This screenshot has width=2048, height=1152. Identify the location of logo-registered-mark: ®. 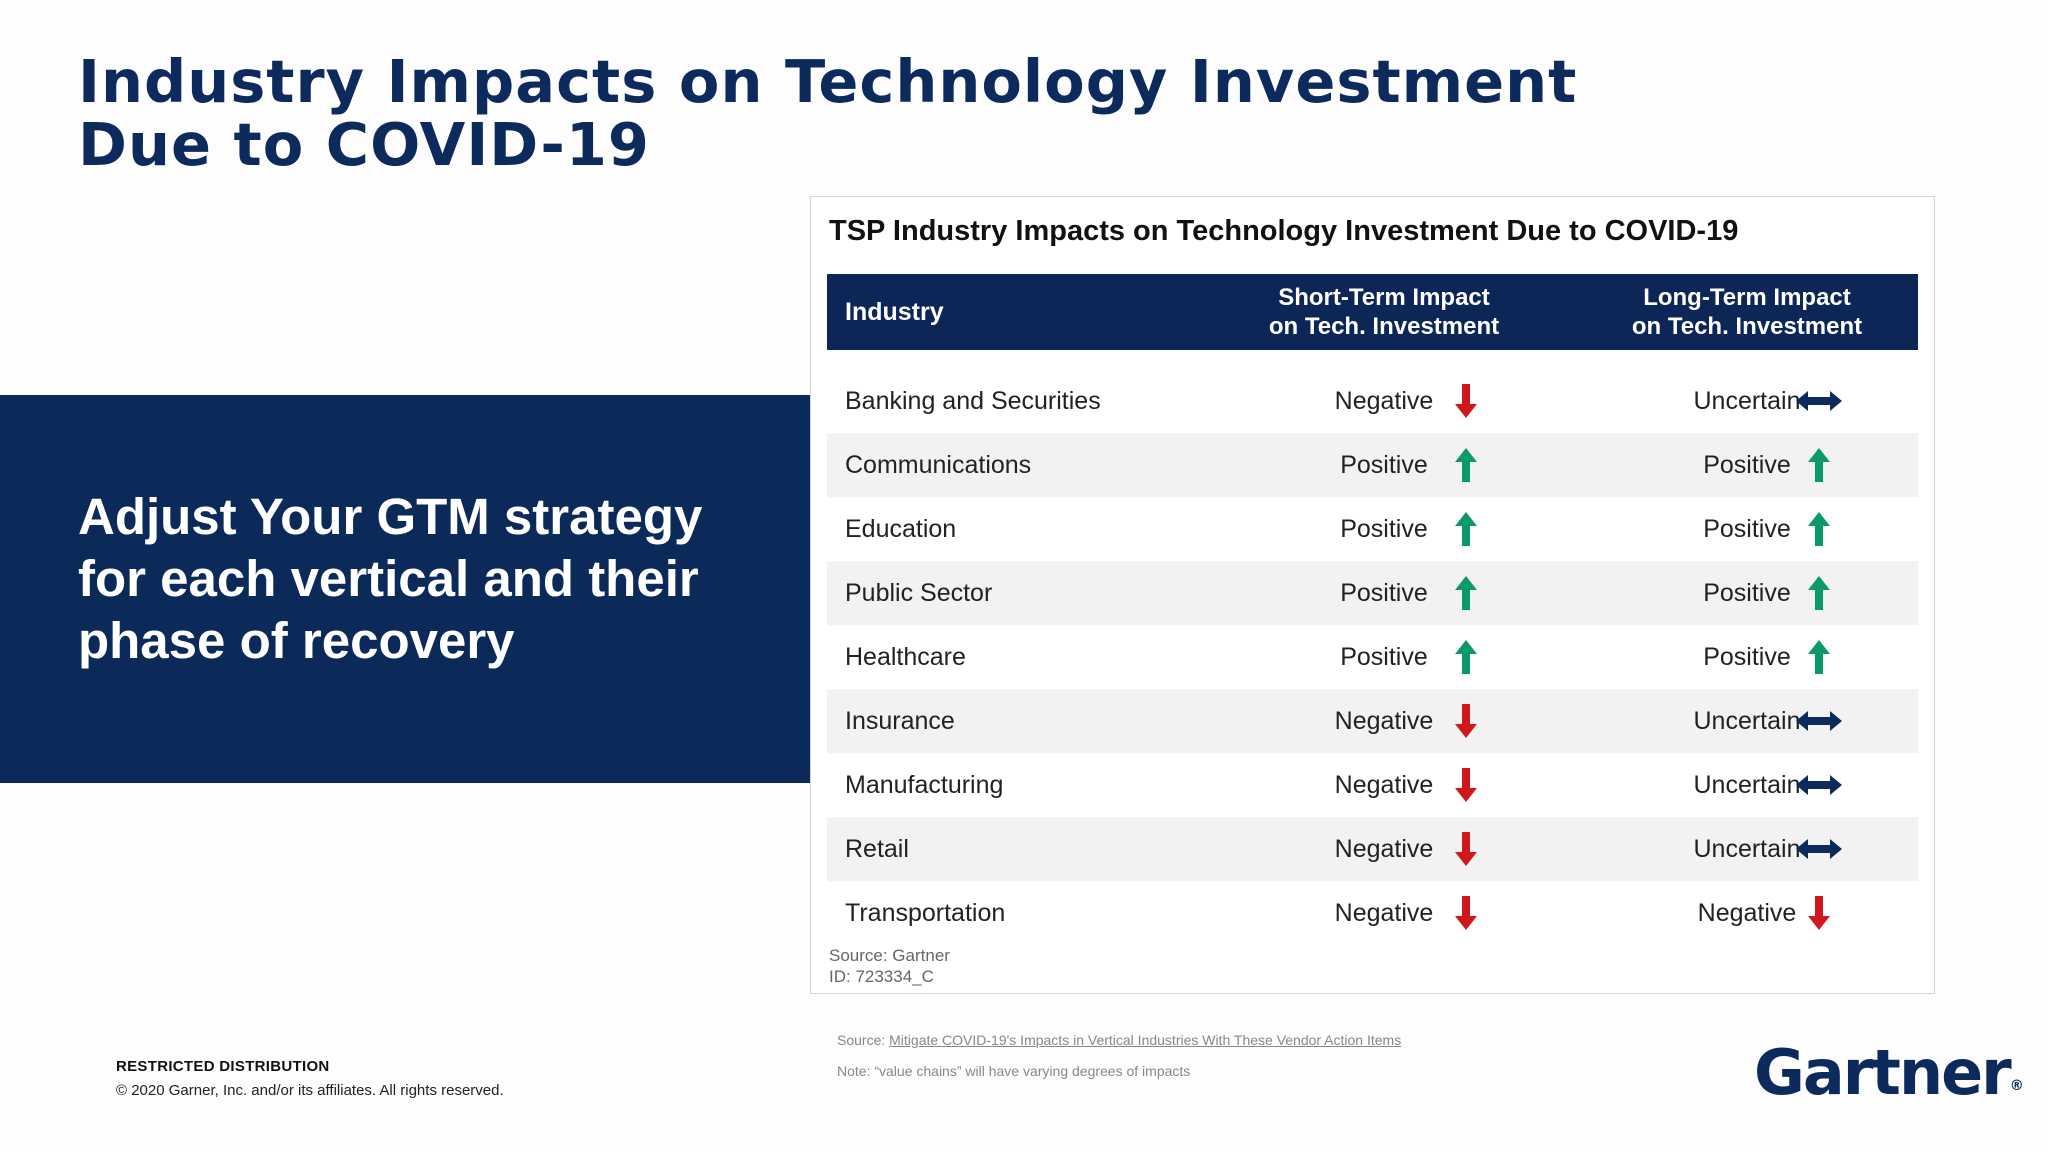
(2016, 1086).